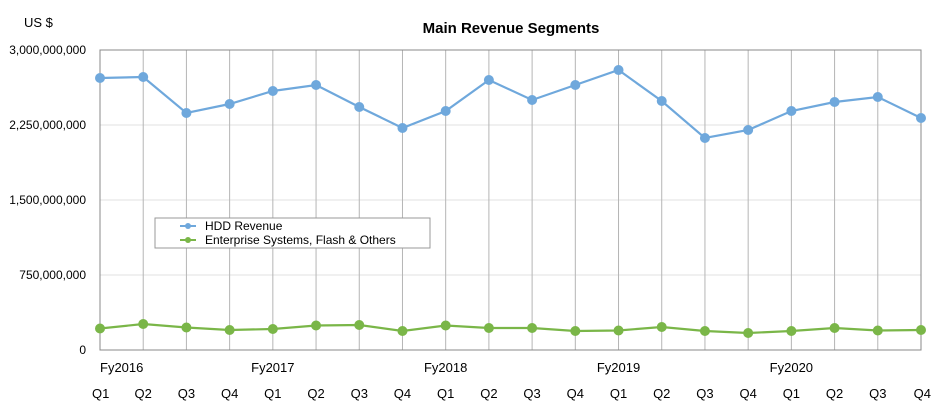 This screenshot has width=950, height=420. What do you see at coordinates (704, 393) in the screenshot?
I see `x-tick-label-14: Q3` at bounding box center [704, 393].